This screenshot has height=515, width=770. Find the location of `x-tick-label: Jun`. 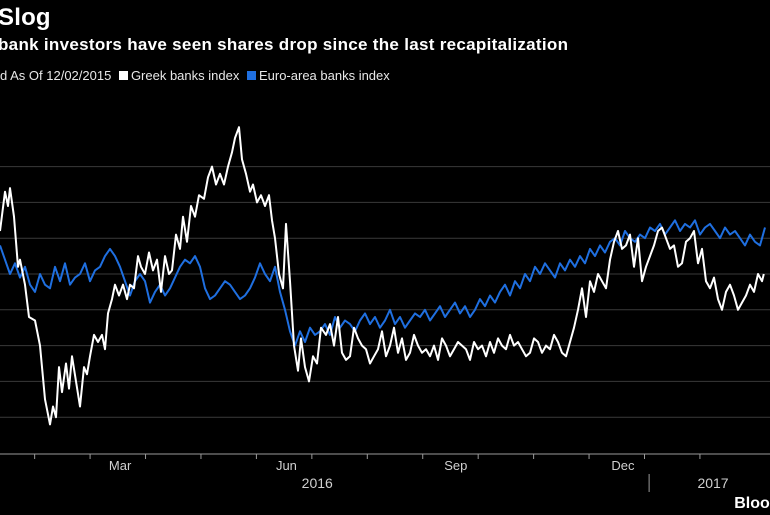

x-tick-label: Jun is located at coordinates (286, 465).